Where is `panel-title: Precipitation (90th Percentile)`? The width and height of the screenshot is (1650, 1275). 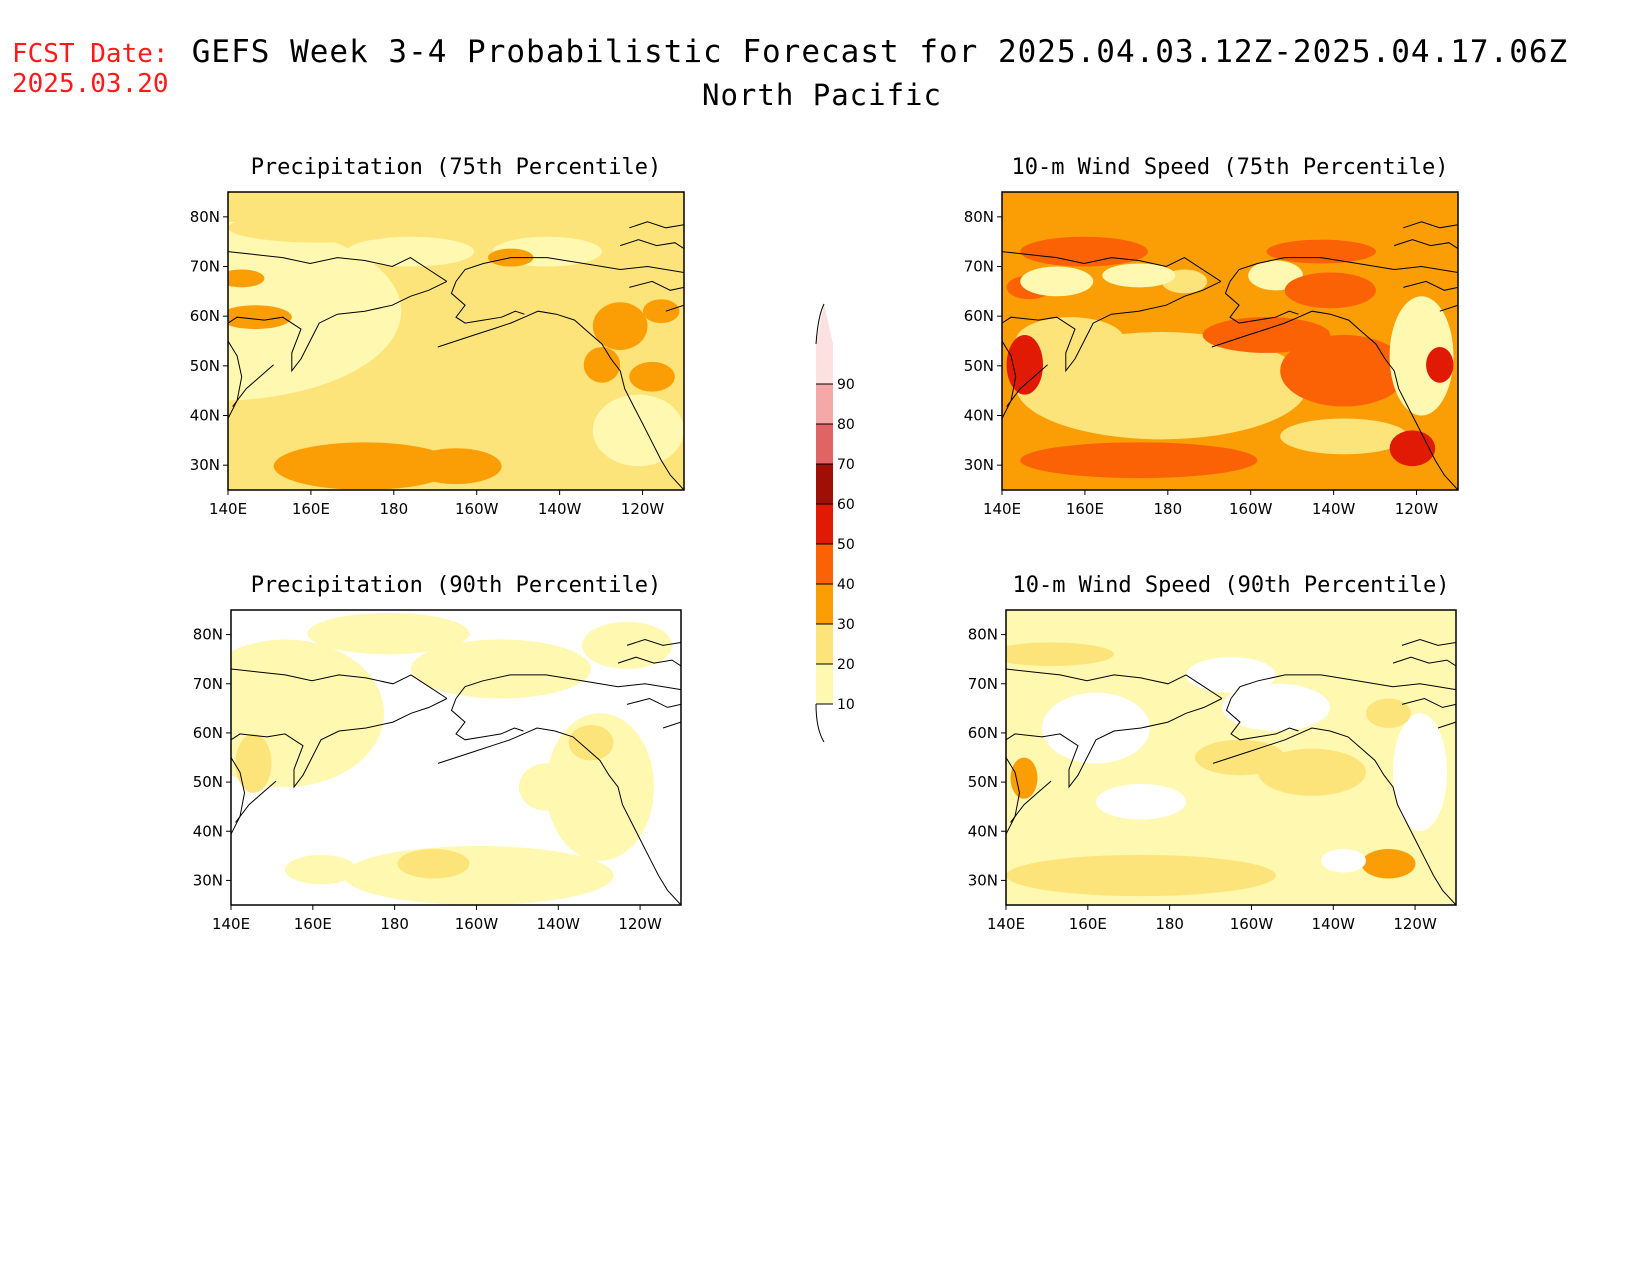 panel-title: Precipitation (90th Percentile) is located at coordinates (456, 585).